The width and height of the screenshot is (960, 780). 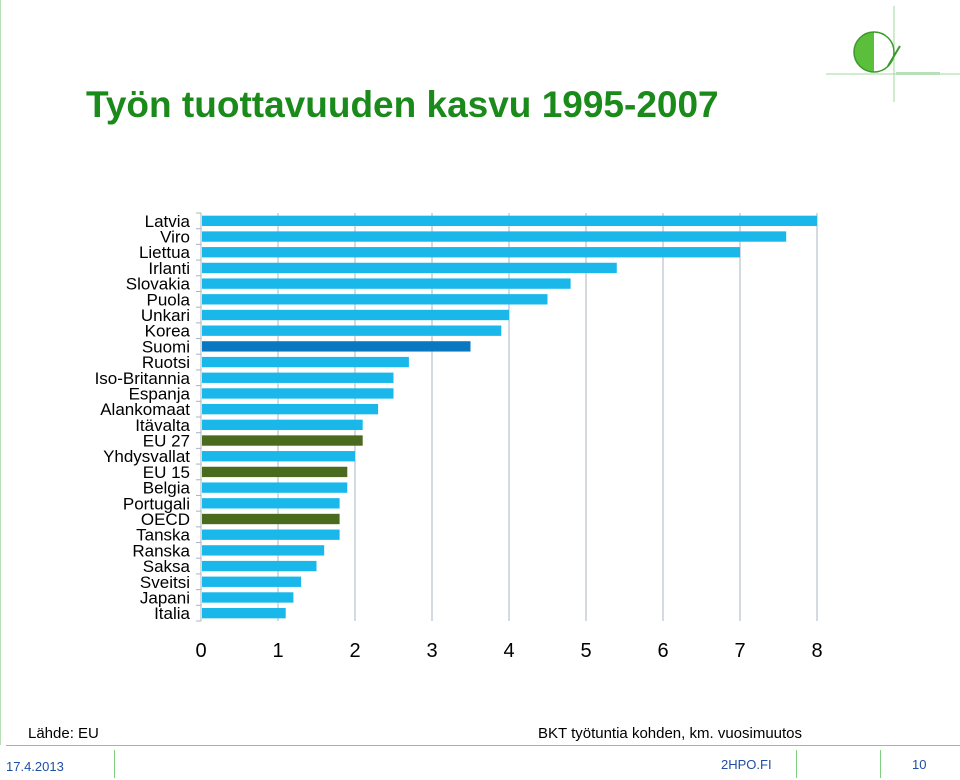 What do you see at coordinates (168, 221) in the screenshot?
I see `category-label: Latvia` at bounding box center [168, 221].